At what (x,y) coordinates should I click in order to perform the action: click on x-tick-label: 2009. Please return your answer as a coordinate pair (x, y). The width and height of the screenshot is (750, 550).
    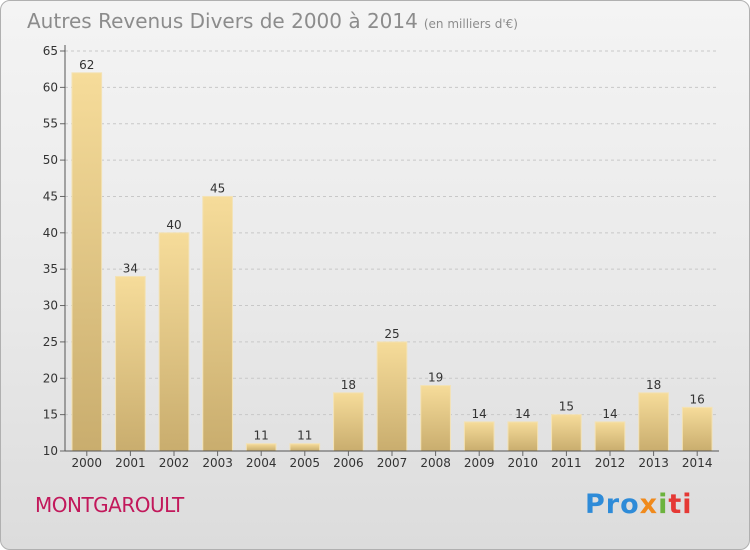
    Looking at the image, I should click on (479, 463).